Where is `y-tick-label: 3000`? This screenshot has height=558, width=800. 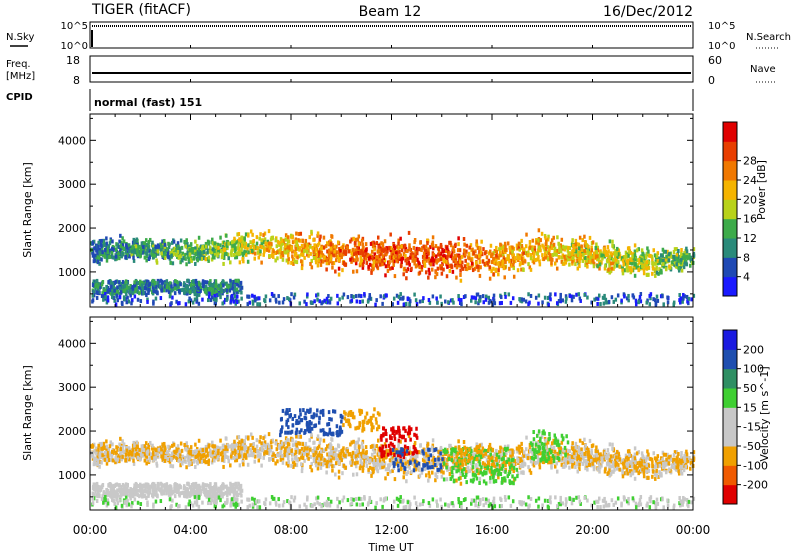
y-tick-label: 3000 is located at coordinates (72, 184).